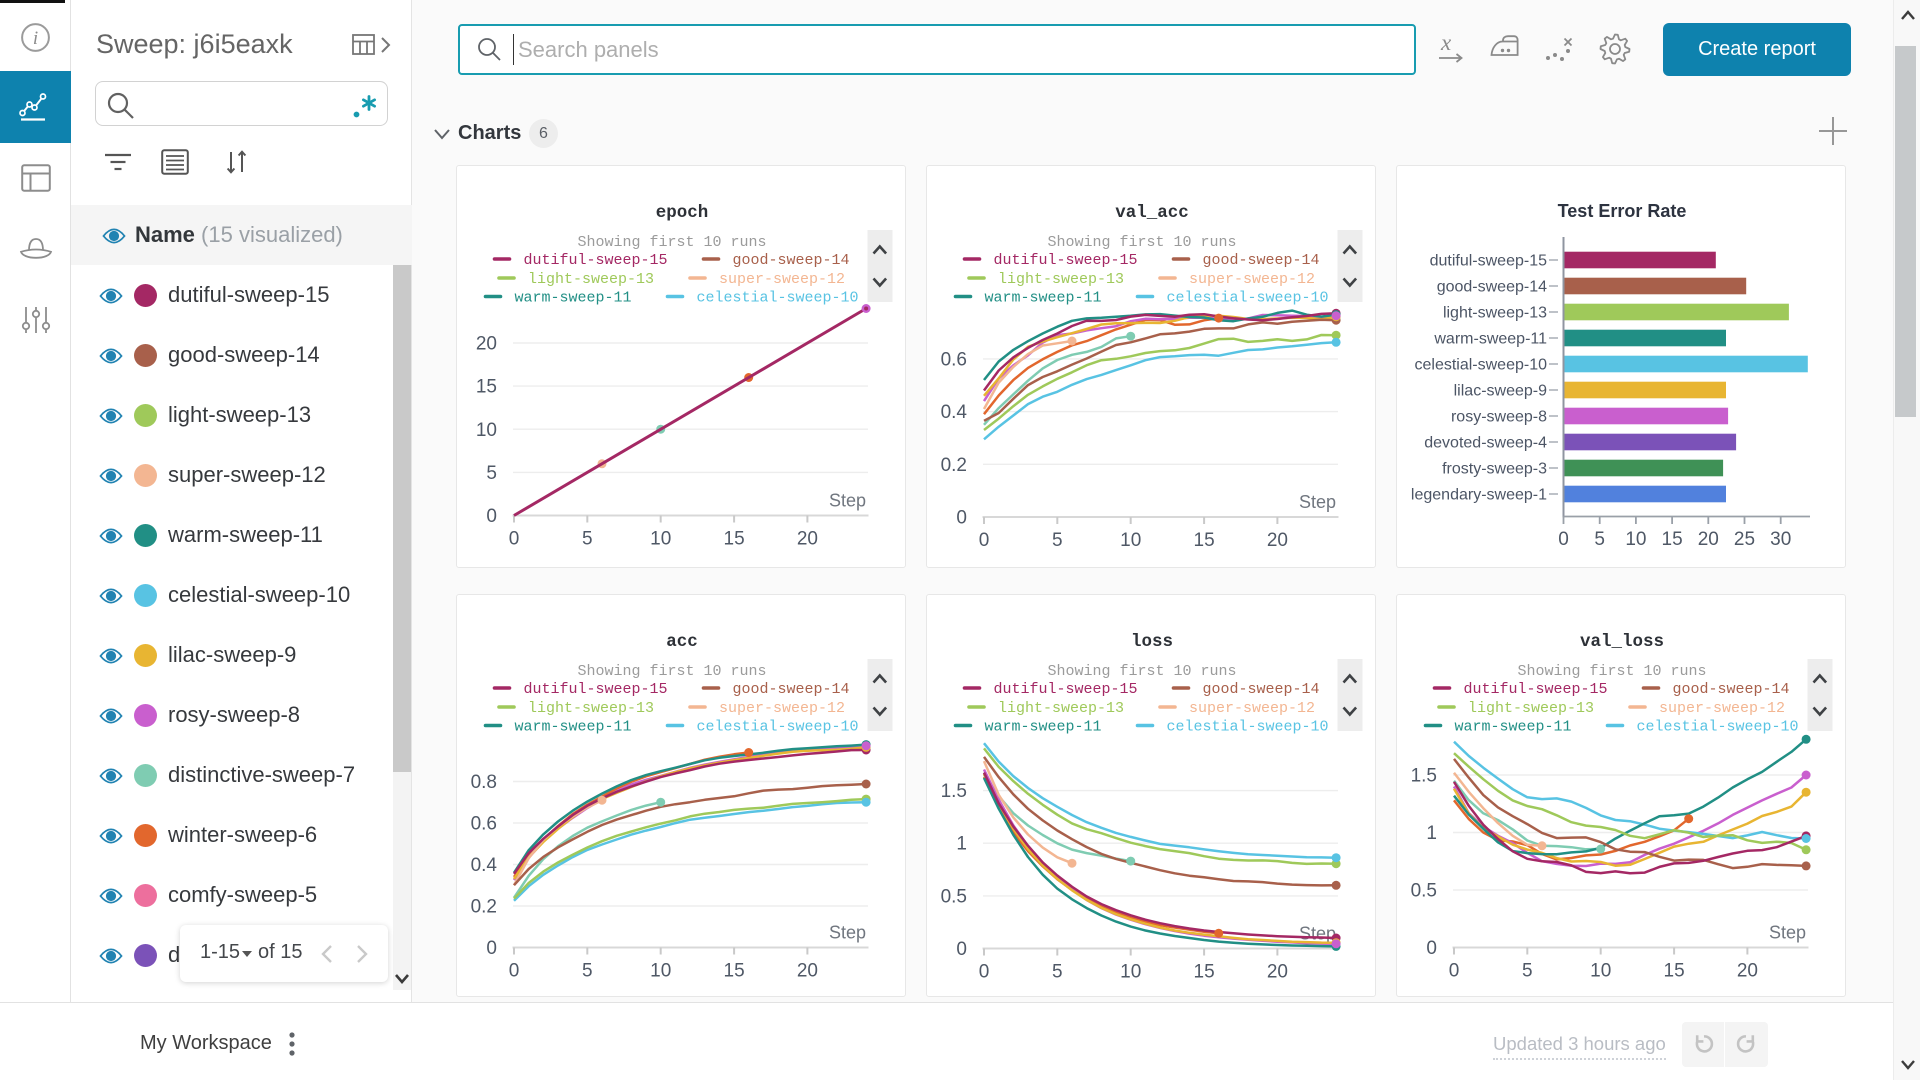 The width and height of the screenshot is (1920, 1080). Describe the element at coordinates (35, 38) in the screenshot. I see `svg-text: i` at that location.